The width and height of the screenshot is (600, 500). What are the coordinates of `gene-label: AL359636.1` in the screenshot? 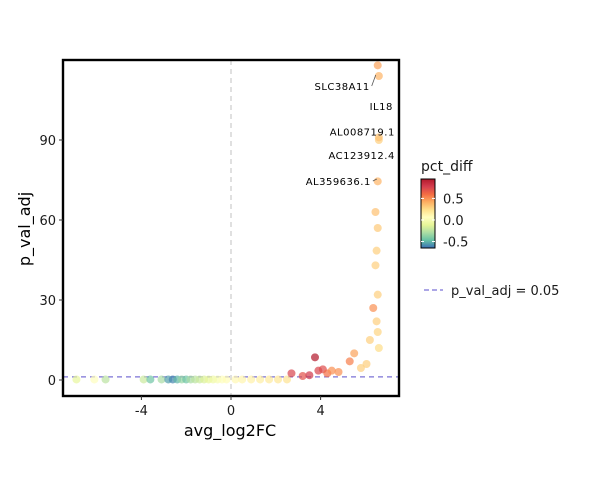 It's located at (338, 182).